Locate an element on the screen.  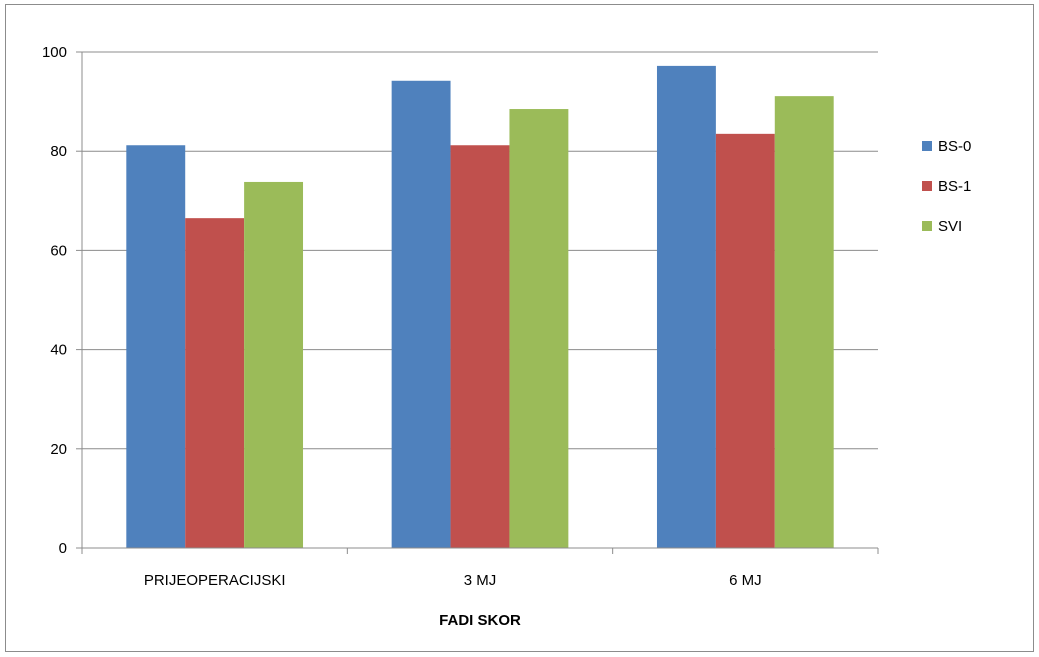
legend-label: BS-1 is located at coordinates (954, 186).